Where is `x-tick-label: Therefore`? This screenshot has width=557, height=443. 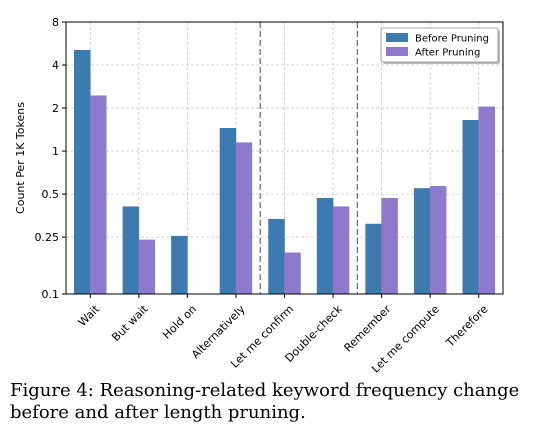 x-tick-label: Therefore is located at coordinates (467, 326).